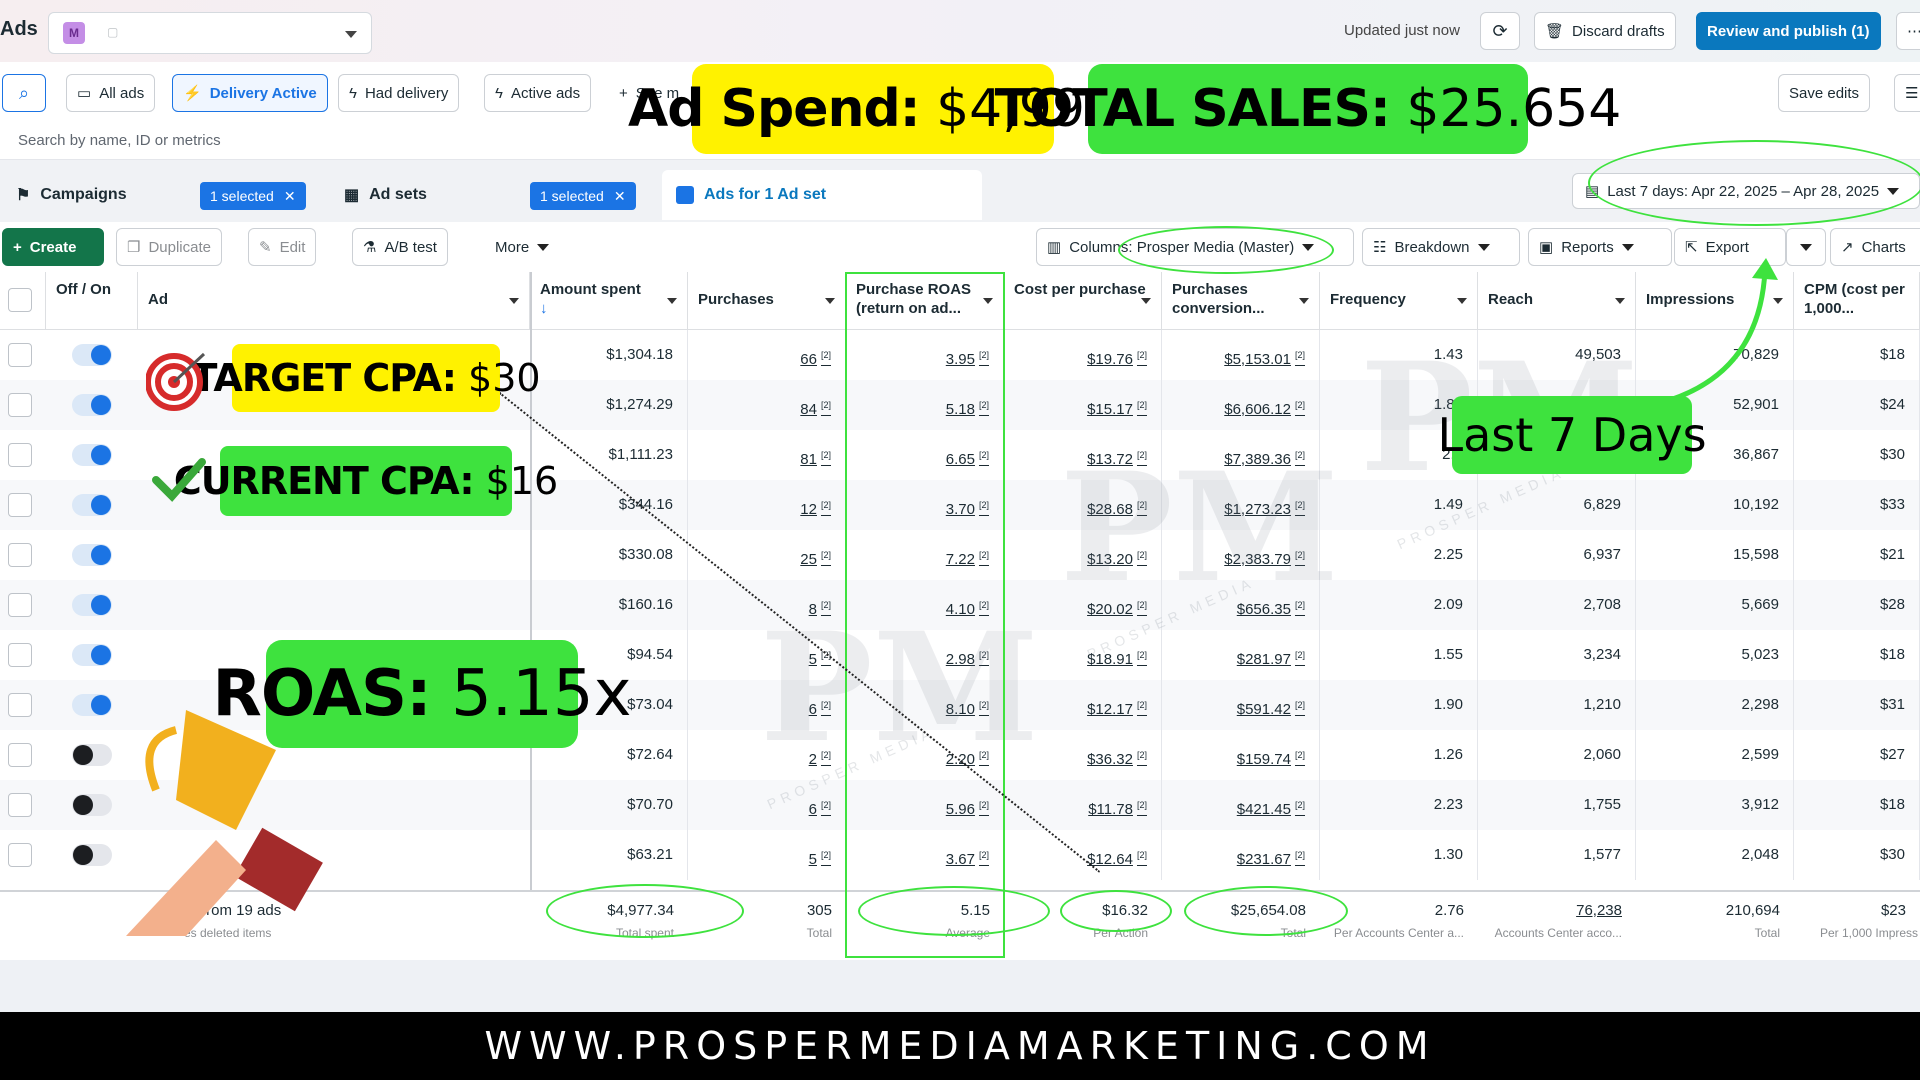  Describe the element at coordinates (1083, 855) in the screenshot. I see `cell-cpp: $12.64 [2]` at that location.